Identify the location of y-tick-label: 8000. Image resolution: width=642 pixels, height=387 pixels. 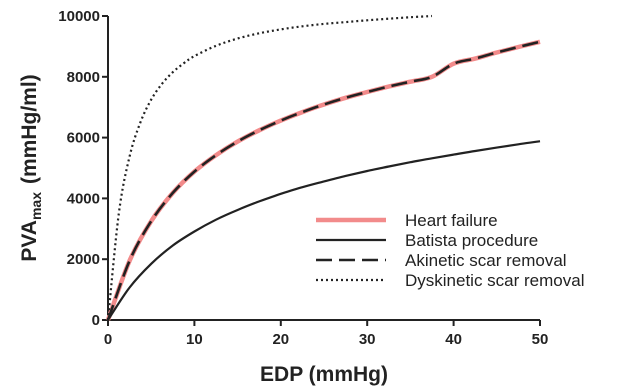
(83, 77).